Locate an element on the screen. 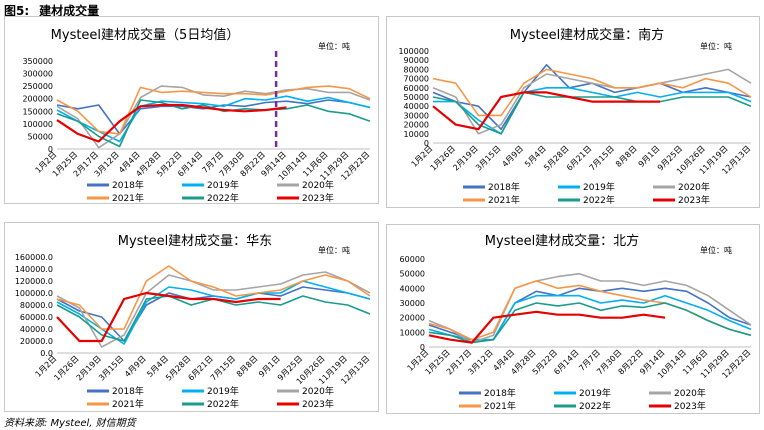 The width and height of the screenshot is (764, 430). figure-title-text: 建材成交量 is located at coordinates (69, 11).